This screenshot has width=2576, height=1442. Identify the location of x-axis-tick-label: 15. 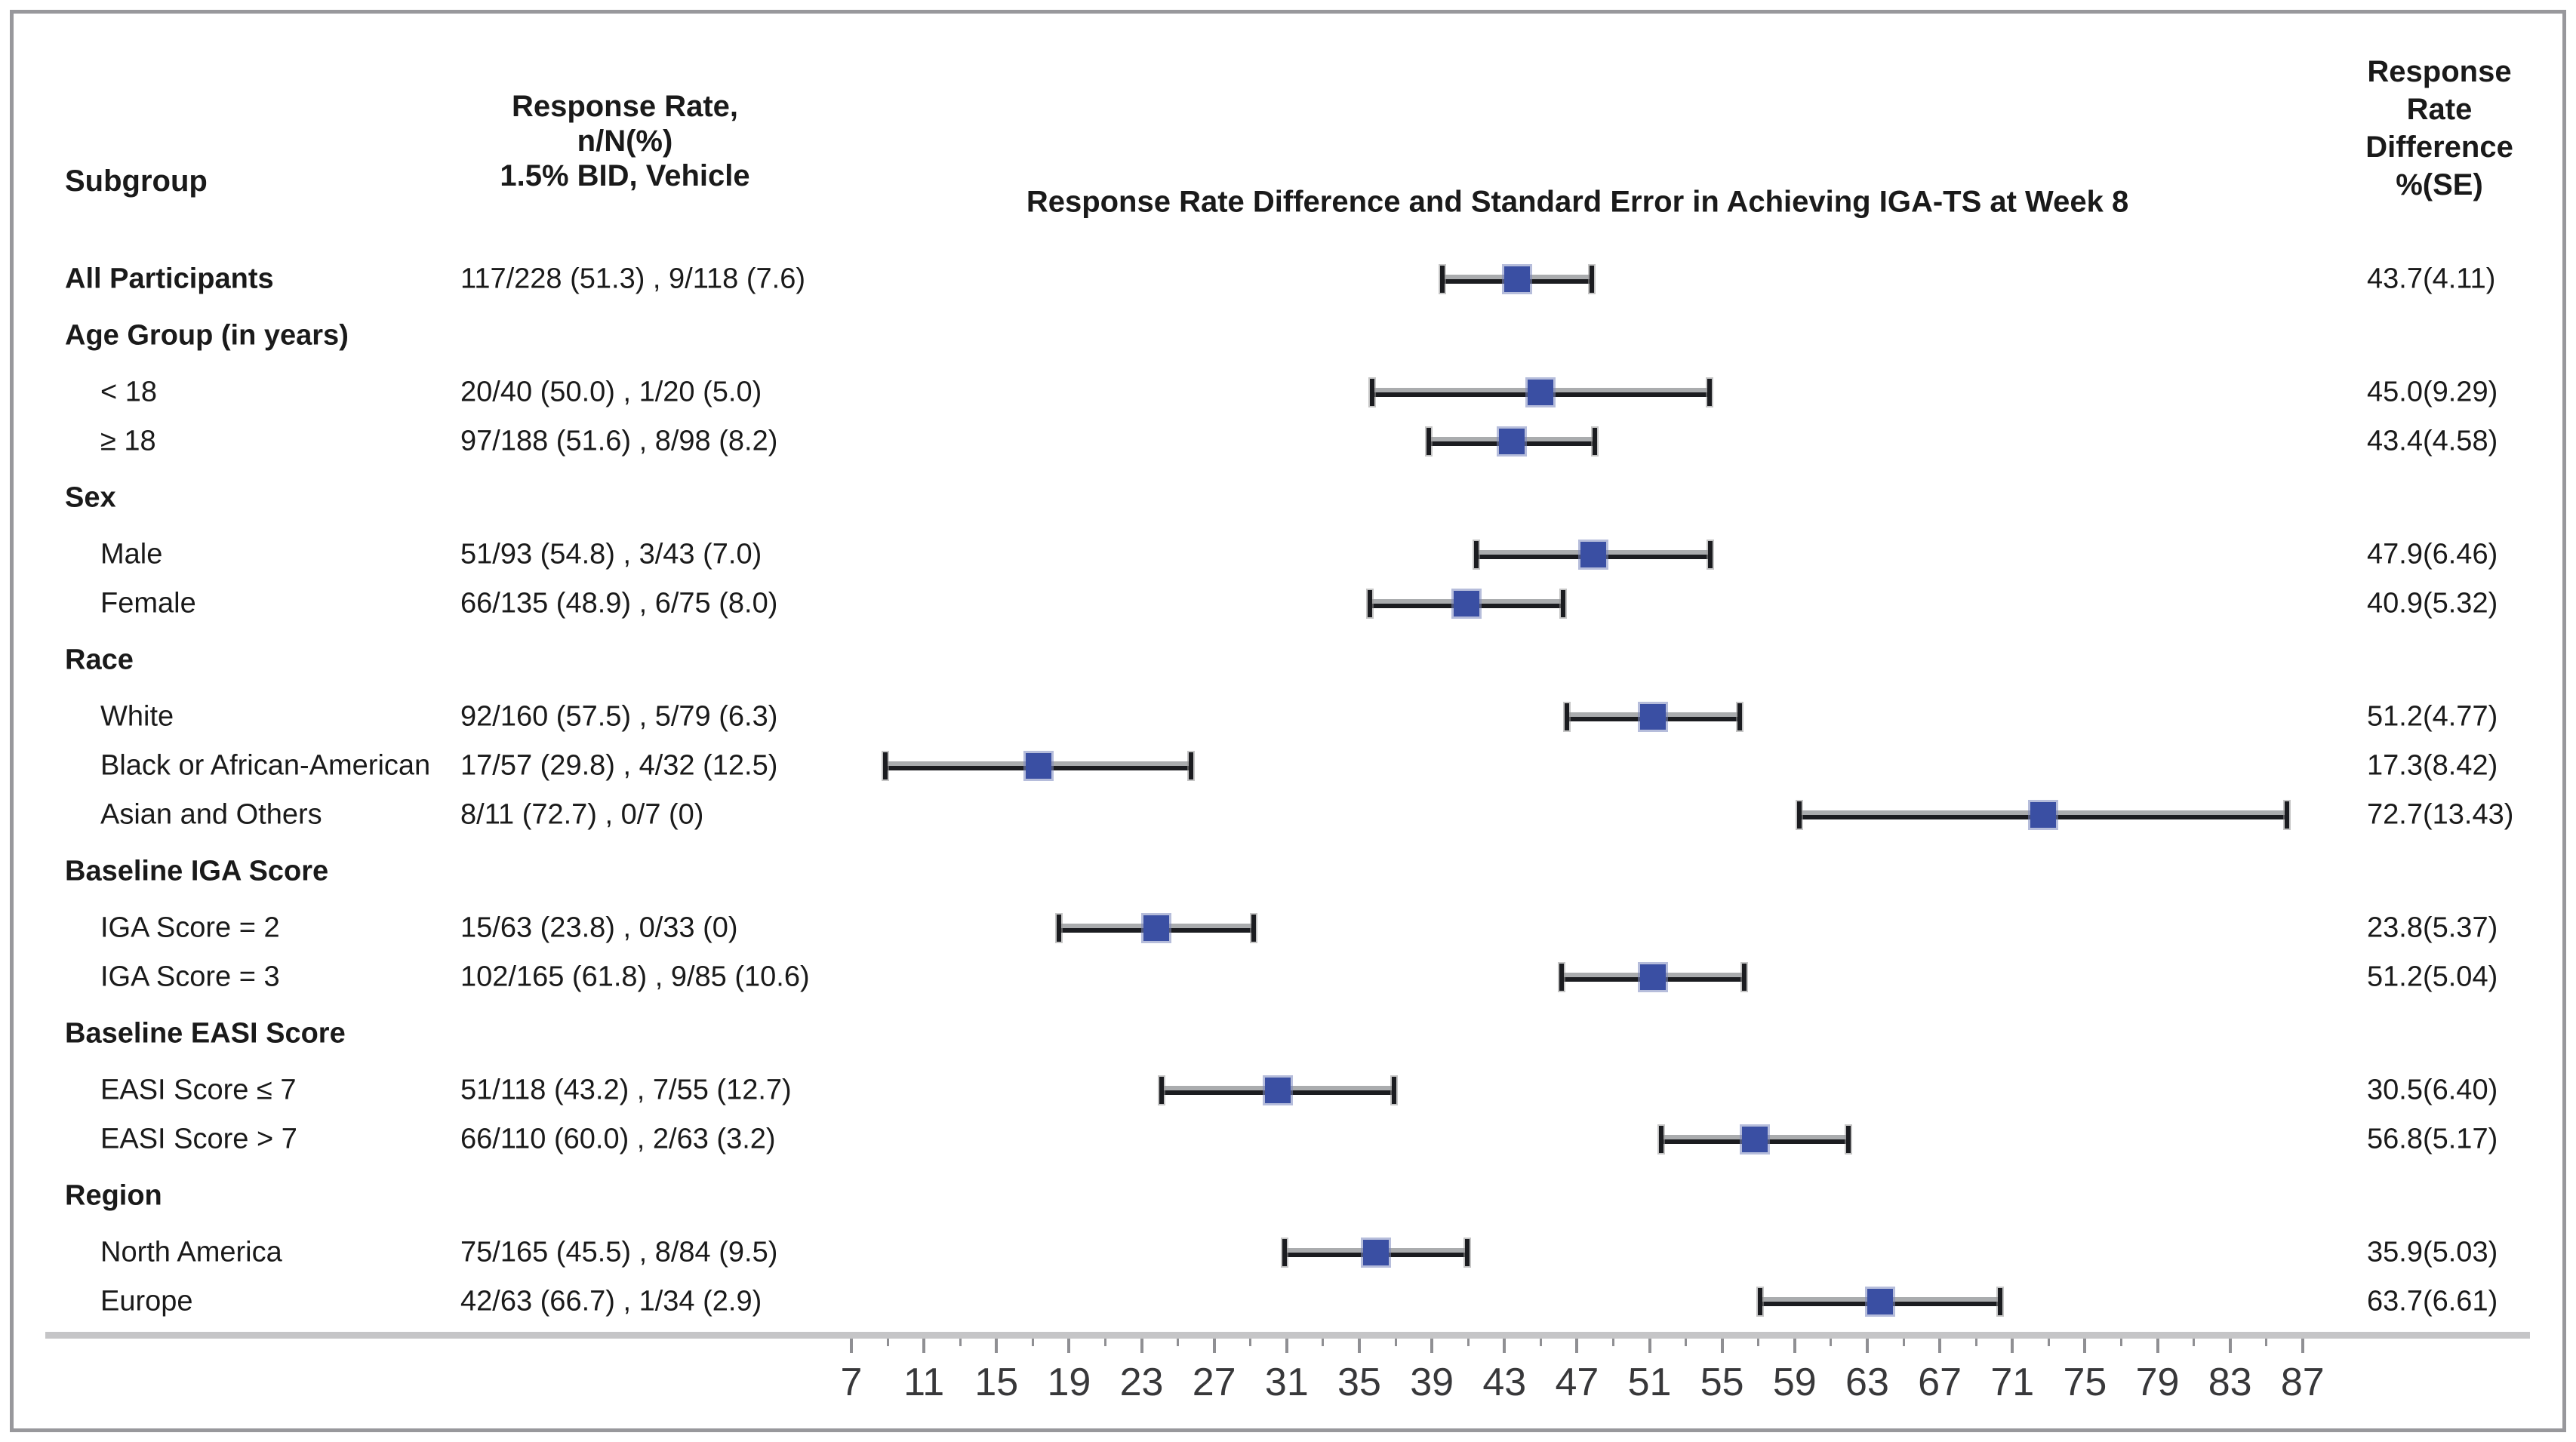
(996, 1382).